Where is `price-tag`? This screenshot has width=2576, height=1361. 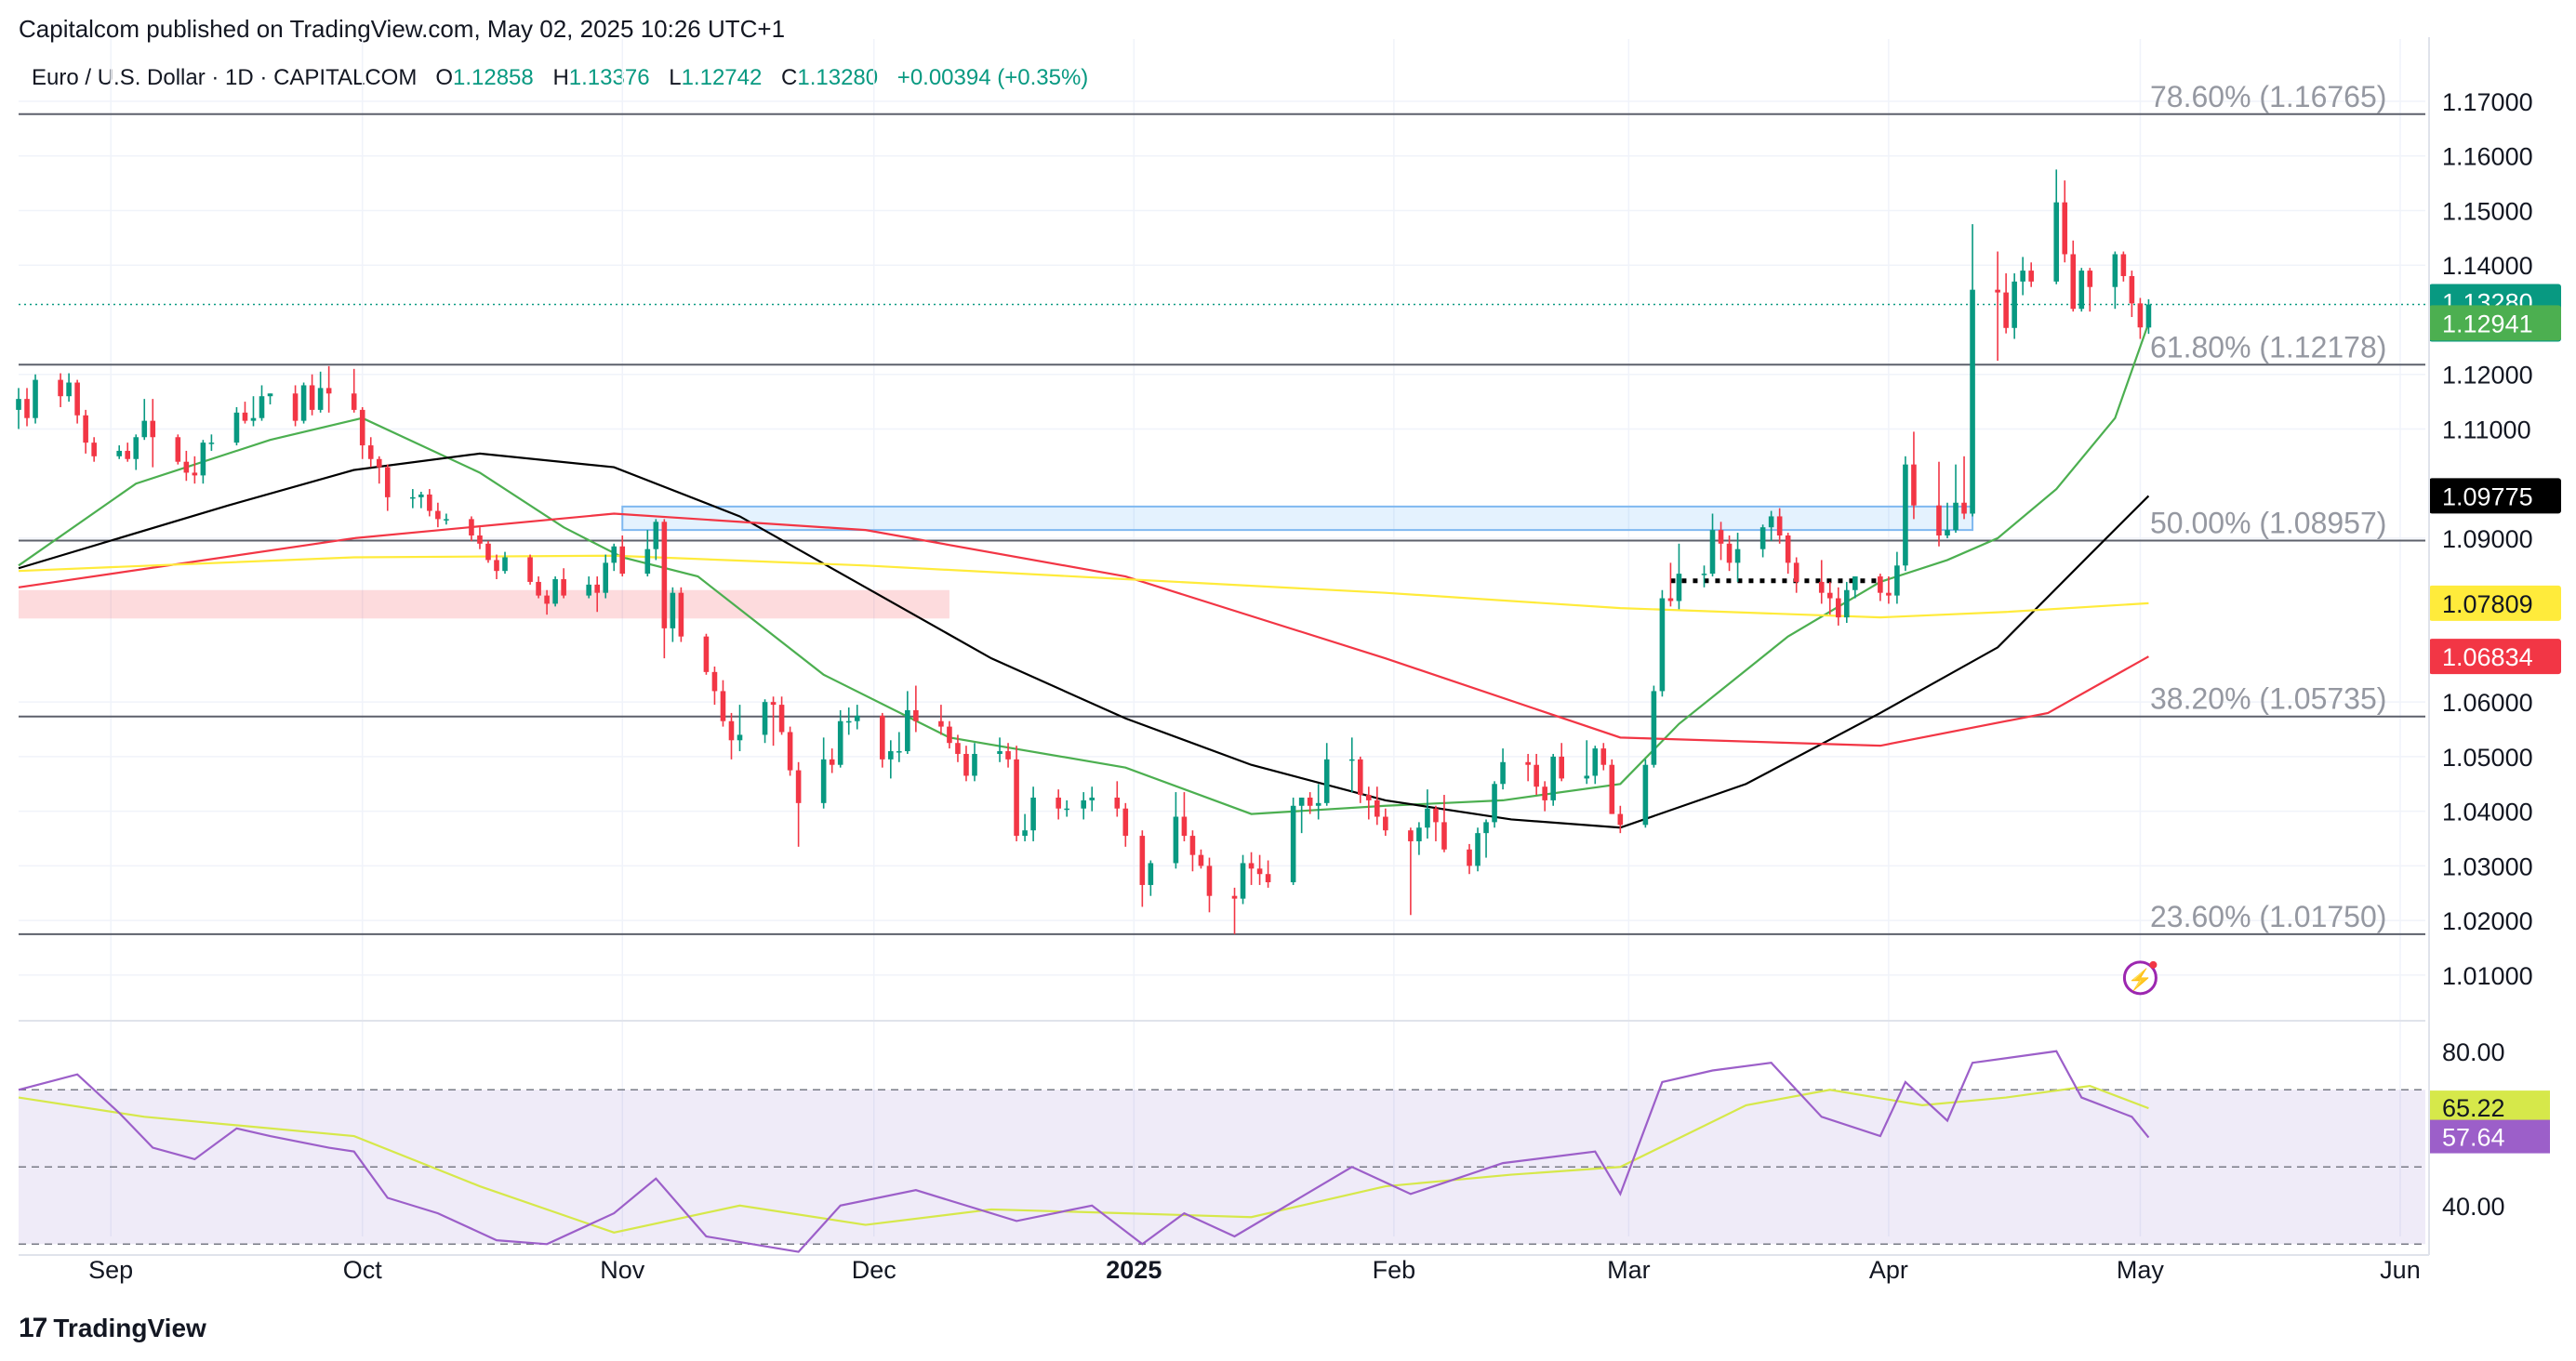
price-tag is located at coordinates (2495, 496).